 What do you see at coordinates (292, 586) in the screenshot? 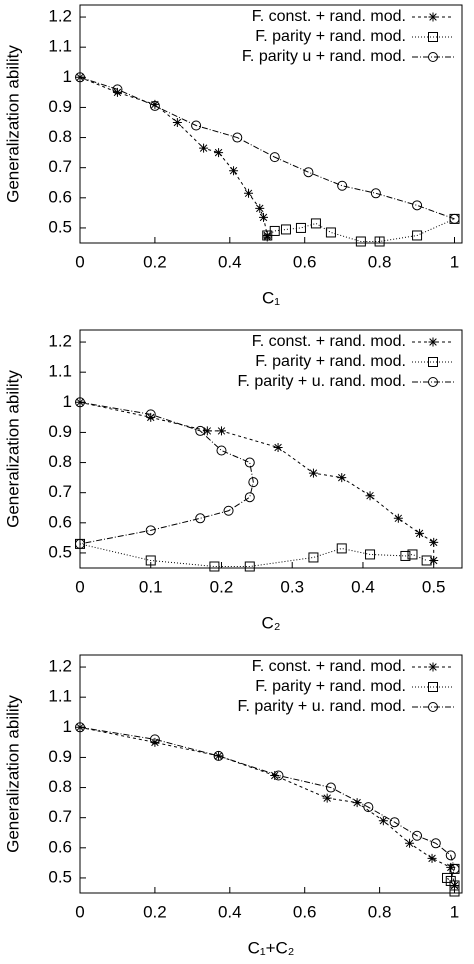
I see `x-tick-label: 0.3` at bounding box center [292, 586].